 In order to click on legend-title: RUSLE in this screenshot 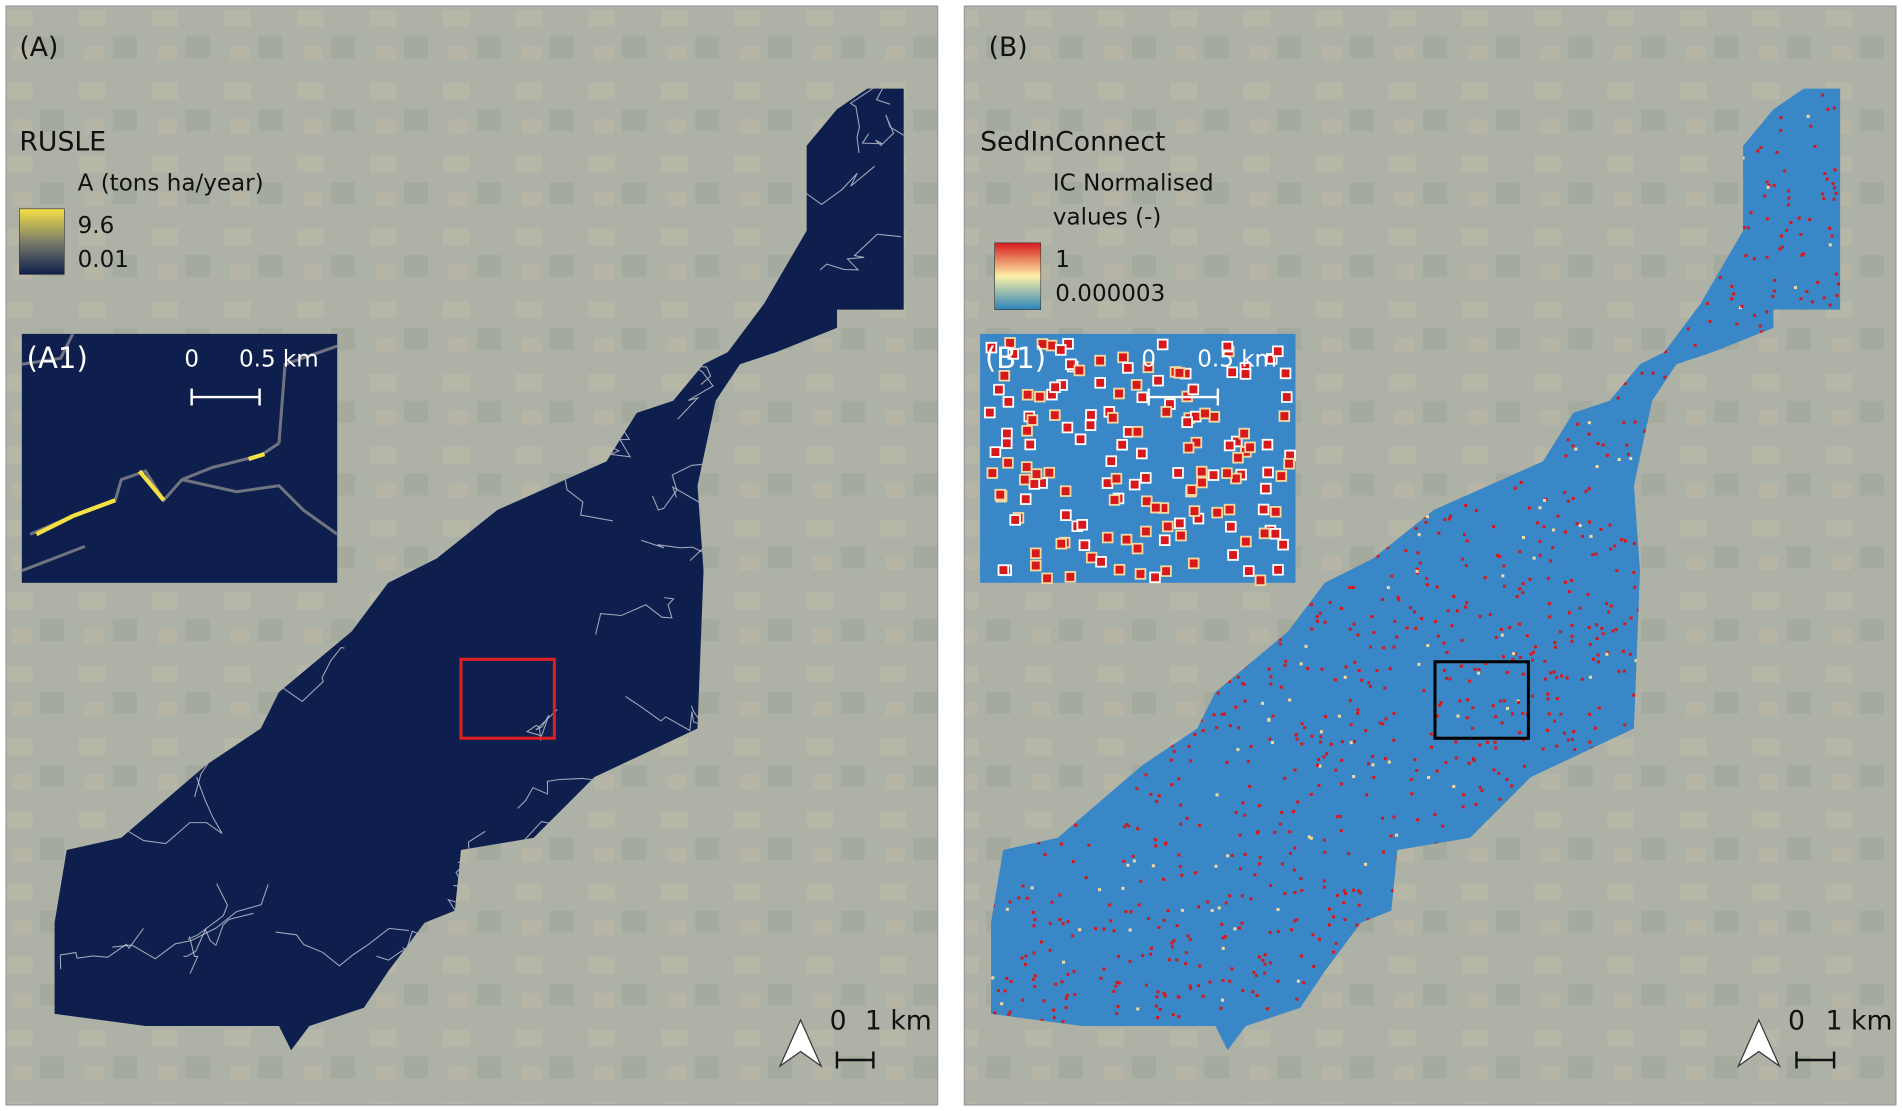, I will do `click(62, 142)`.